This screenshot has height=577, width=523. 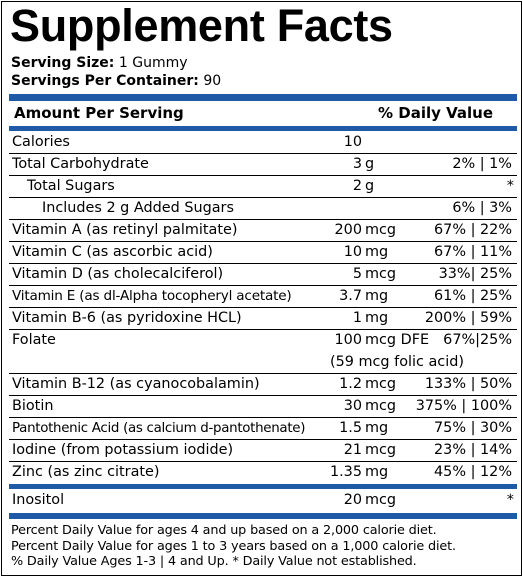 What do you see at coordinates (136, 384) in the screenshot?
I see `nutrient-name: Vitamin B-12 (as cyanocobalamin)` at bounding box center [136, 384].